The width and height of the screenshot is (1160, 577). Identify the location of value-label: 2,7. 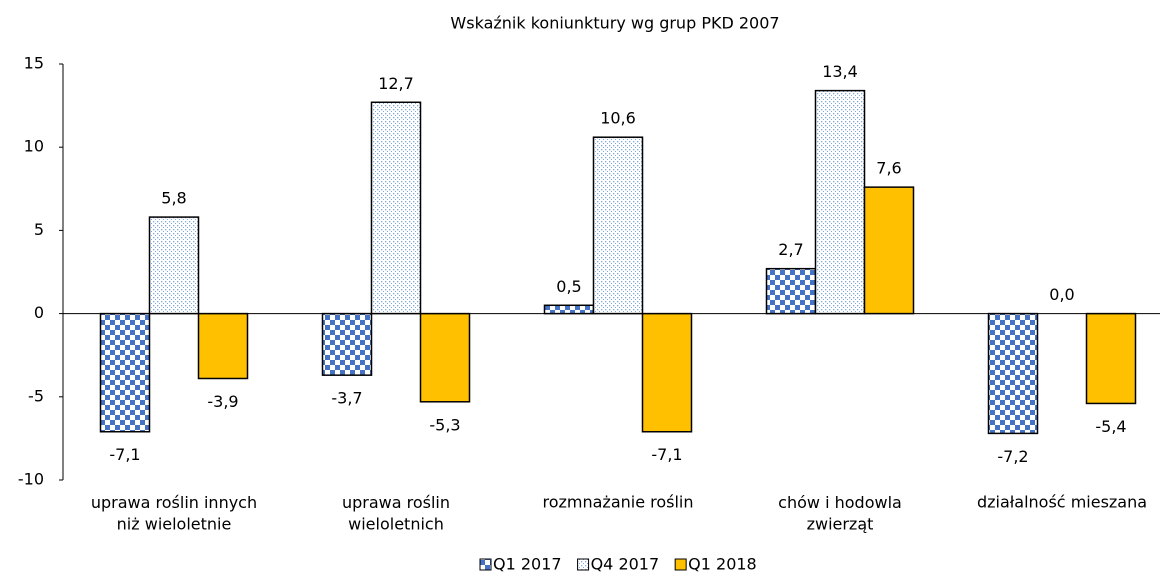
(790, 249).